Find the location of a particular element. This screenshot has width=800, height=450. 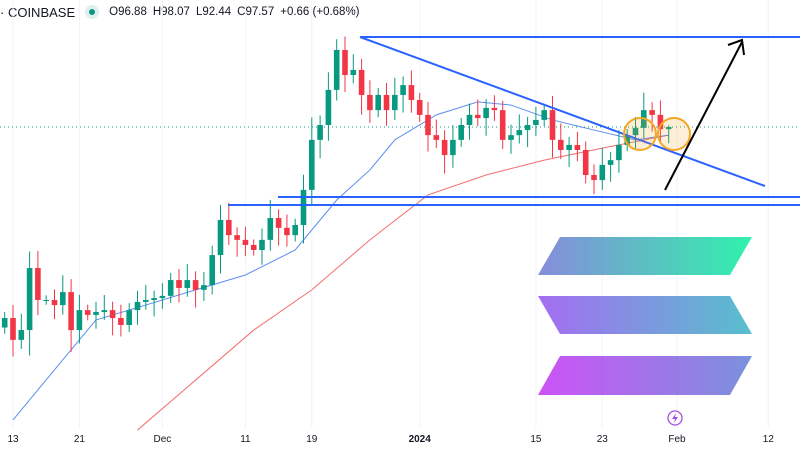

x-tick-label: 19 is located at coordinates (312, 439).